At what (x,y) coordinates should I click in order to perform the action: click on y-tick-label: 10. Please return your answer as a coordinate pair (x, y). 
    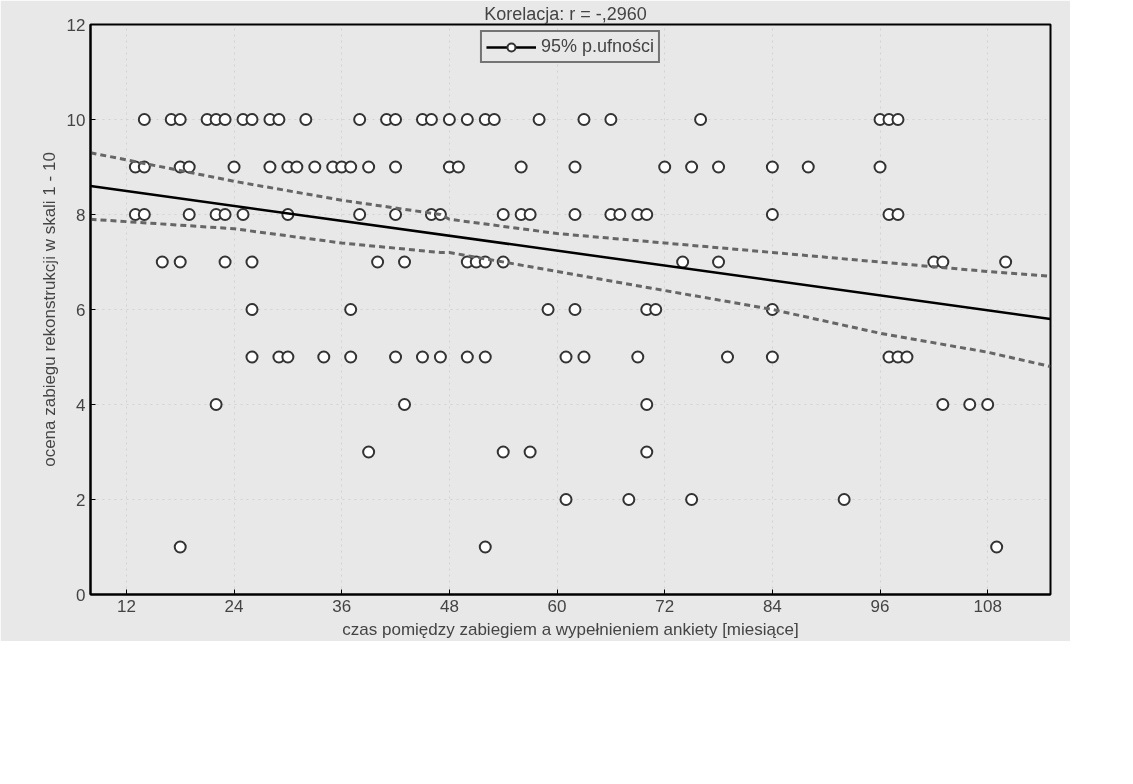
    Looking at the image, I should click on (76, 120).